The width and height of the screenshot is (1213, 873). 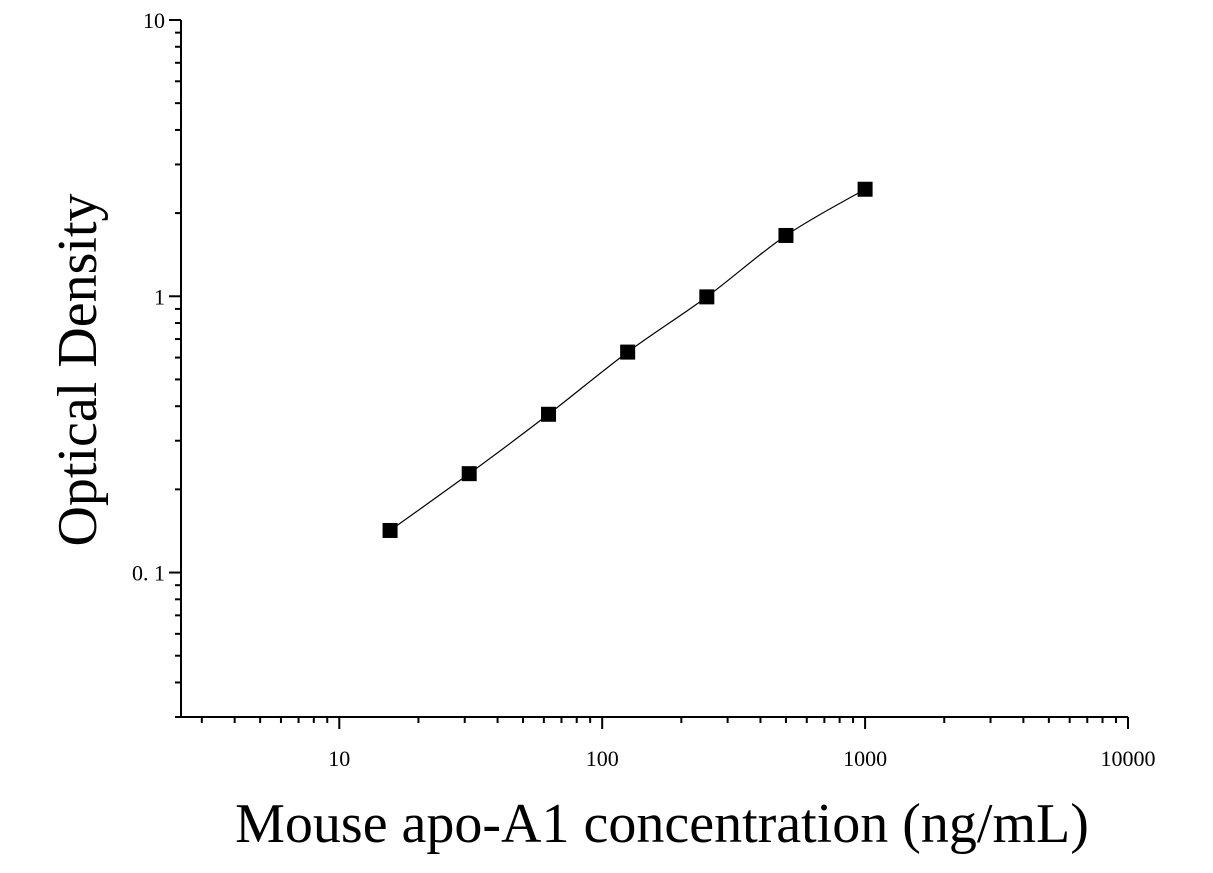 What do you see at coordinates (1128, 758) in the screenshot?
I see `x-tick-label: 10000` at bounding box center [1128, 758].